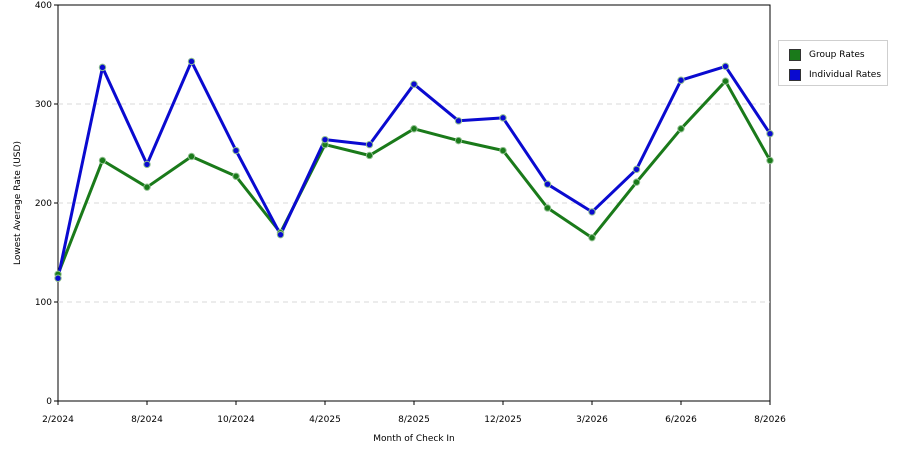 The image size is (900, 450). I want to click on legend-label-individual-rates: Individual Rates, so click(845, 75).